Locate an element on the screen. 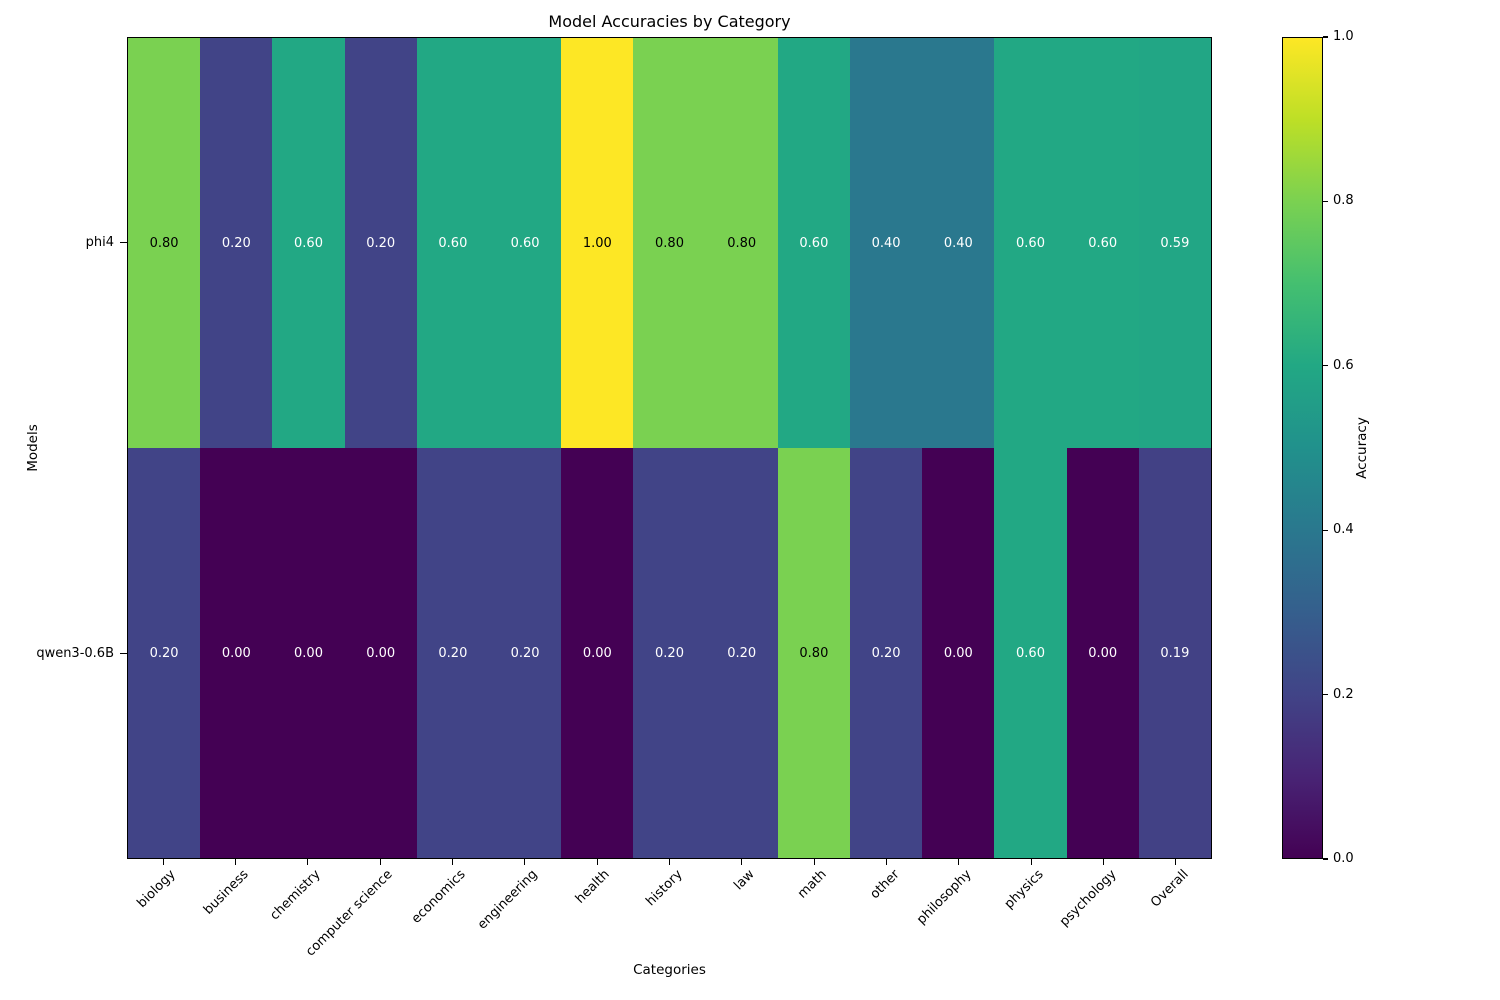 The height and width of the screenshot is (1000, 1500). cell-value: 0.19 is located at coordinates (1175, 653).